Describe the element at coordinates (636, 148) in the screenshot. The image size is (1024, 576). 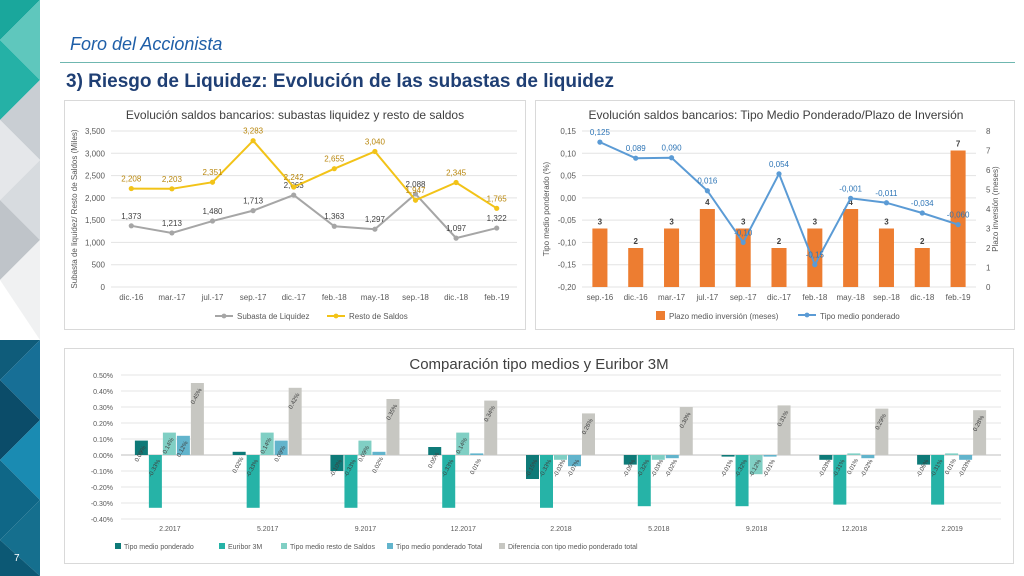
I see `data-label: 0,089` at that location.